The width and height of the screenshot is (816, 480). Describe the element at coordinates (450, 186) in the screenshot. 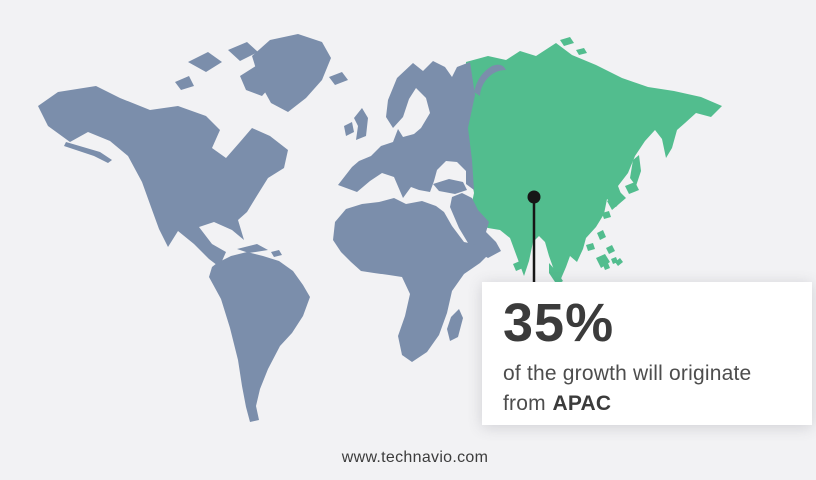

I see `region-anatolia` at that location.